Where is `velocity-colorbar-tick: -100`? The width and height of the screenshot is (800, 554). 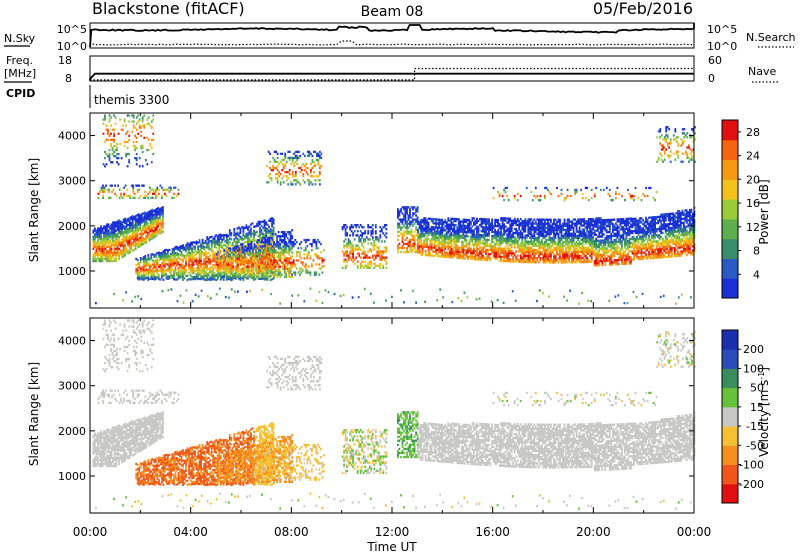 velocity-colorbar-tick: -100 is located at coordinates (751, 465).